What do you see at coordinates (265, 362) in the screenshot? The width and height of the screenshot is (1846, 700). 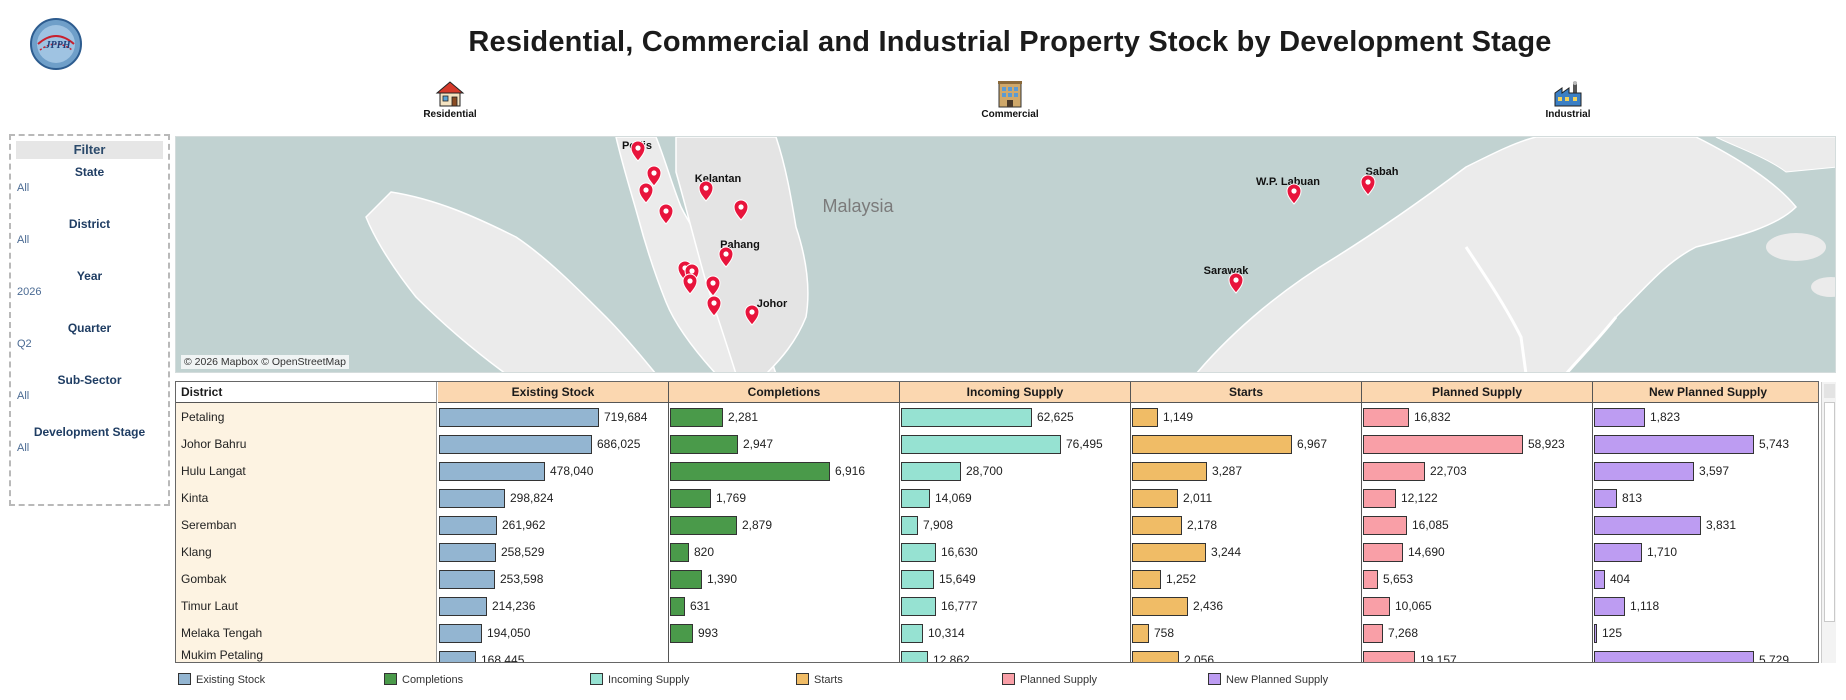 I see `map-attribution: © 2026 Mapbox © OpenStreetMap` at bounding box center [265, 362].